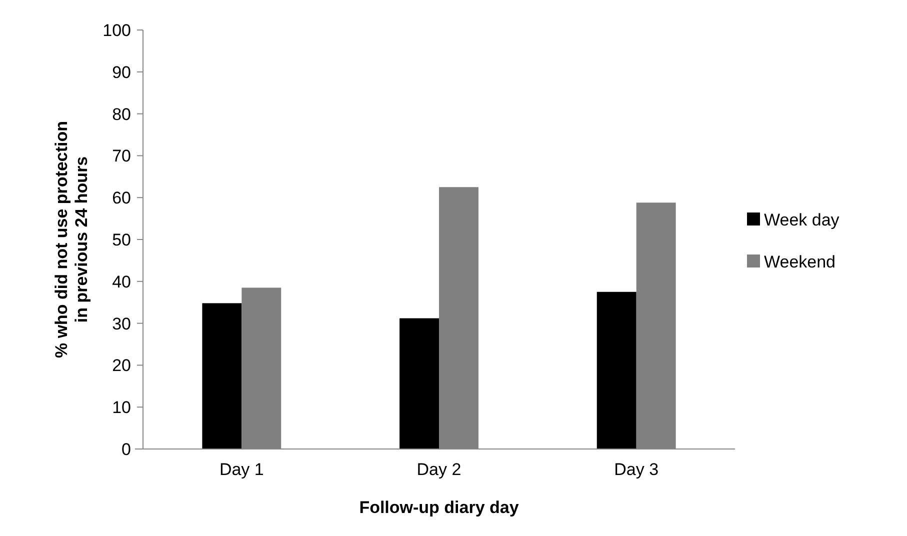 Image resolution: width=907 pixels, height=536 pixels. I want to click on y-tick-label: 40, so click(121, 282).